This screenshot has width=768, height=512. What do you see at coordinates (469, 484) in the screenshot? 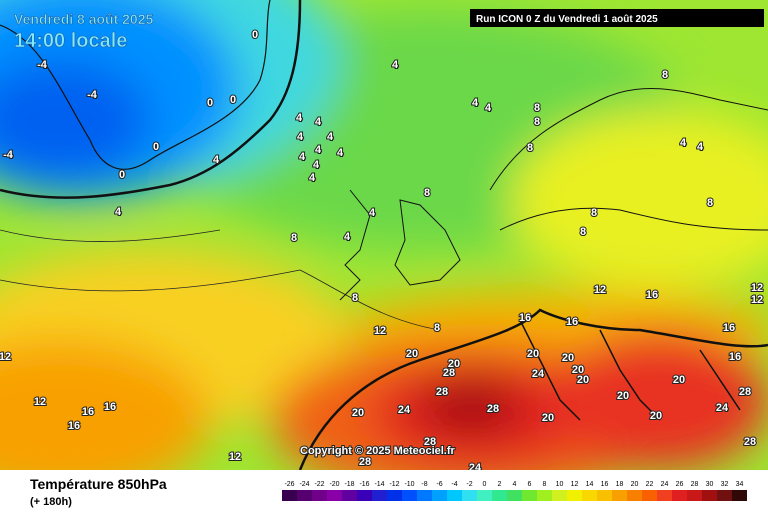
I see `scale-label: -2` at bounding box center [469, 484].